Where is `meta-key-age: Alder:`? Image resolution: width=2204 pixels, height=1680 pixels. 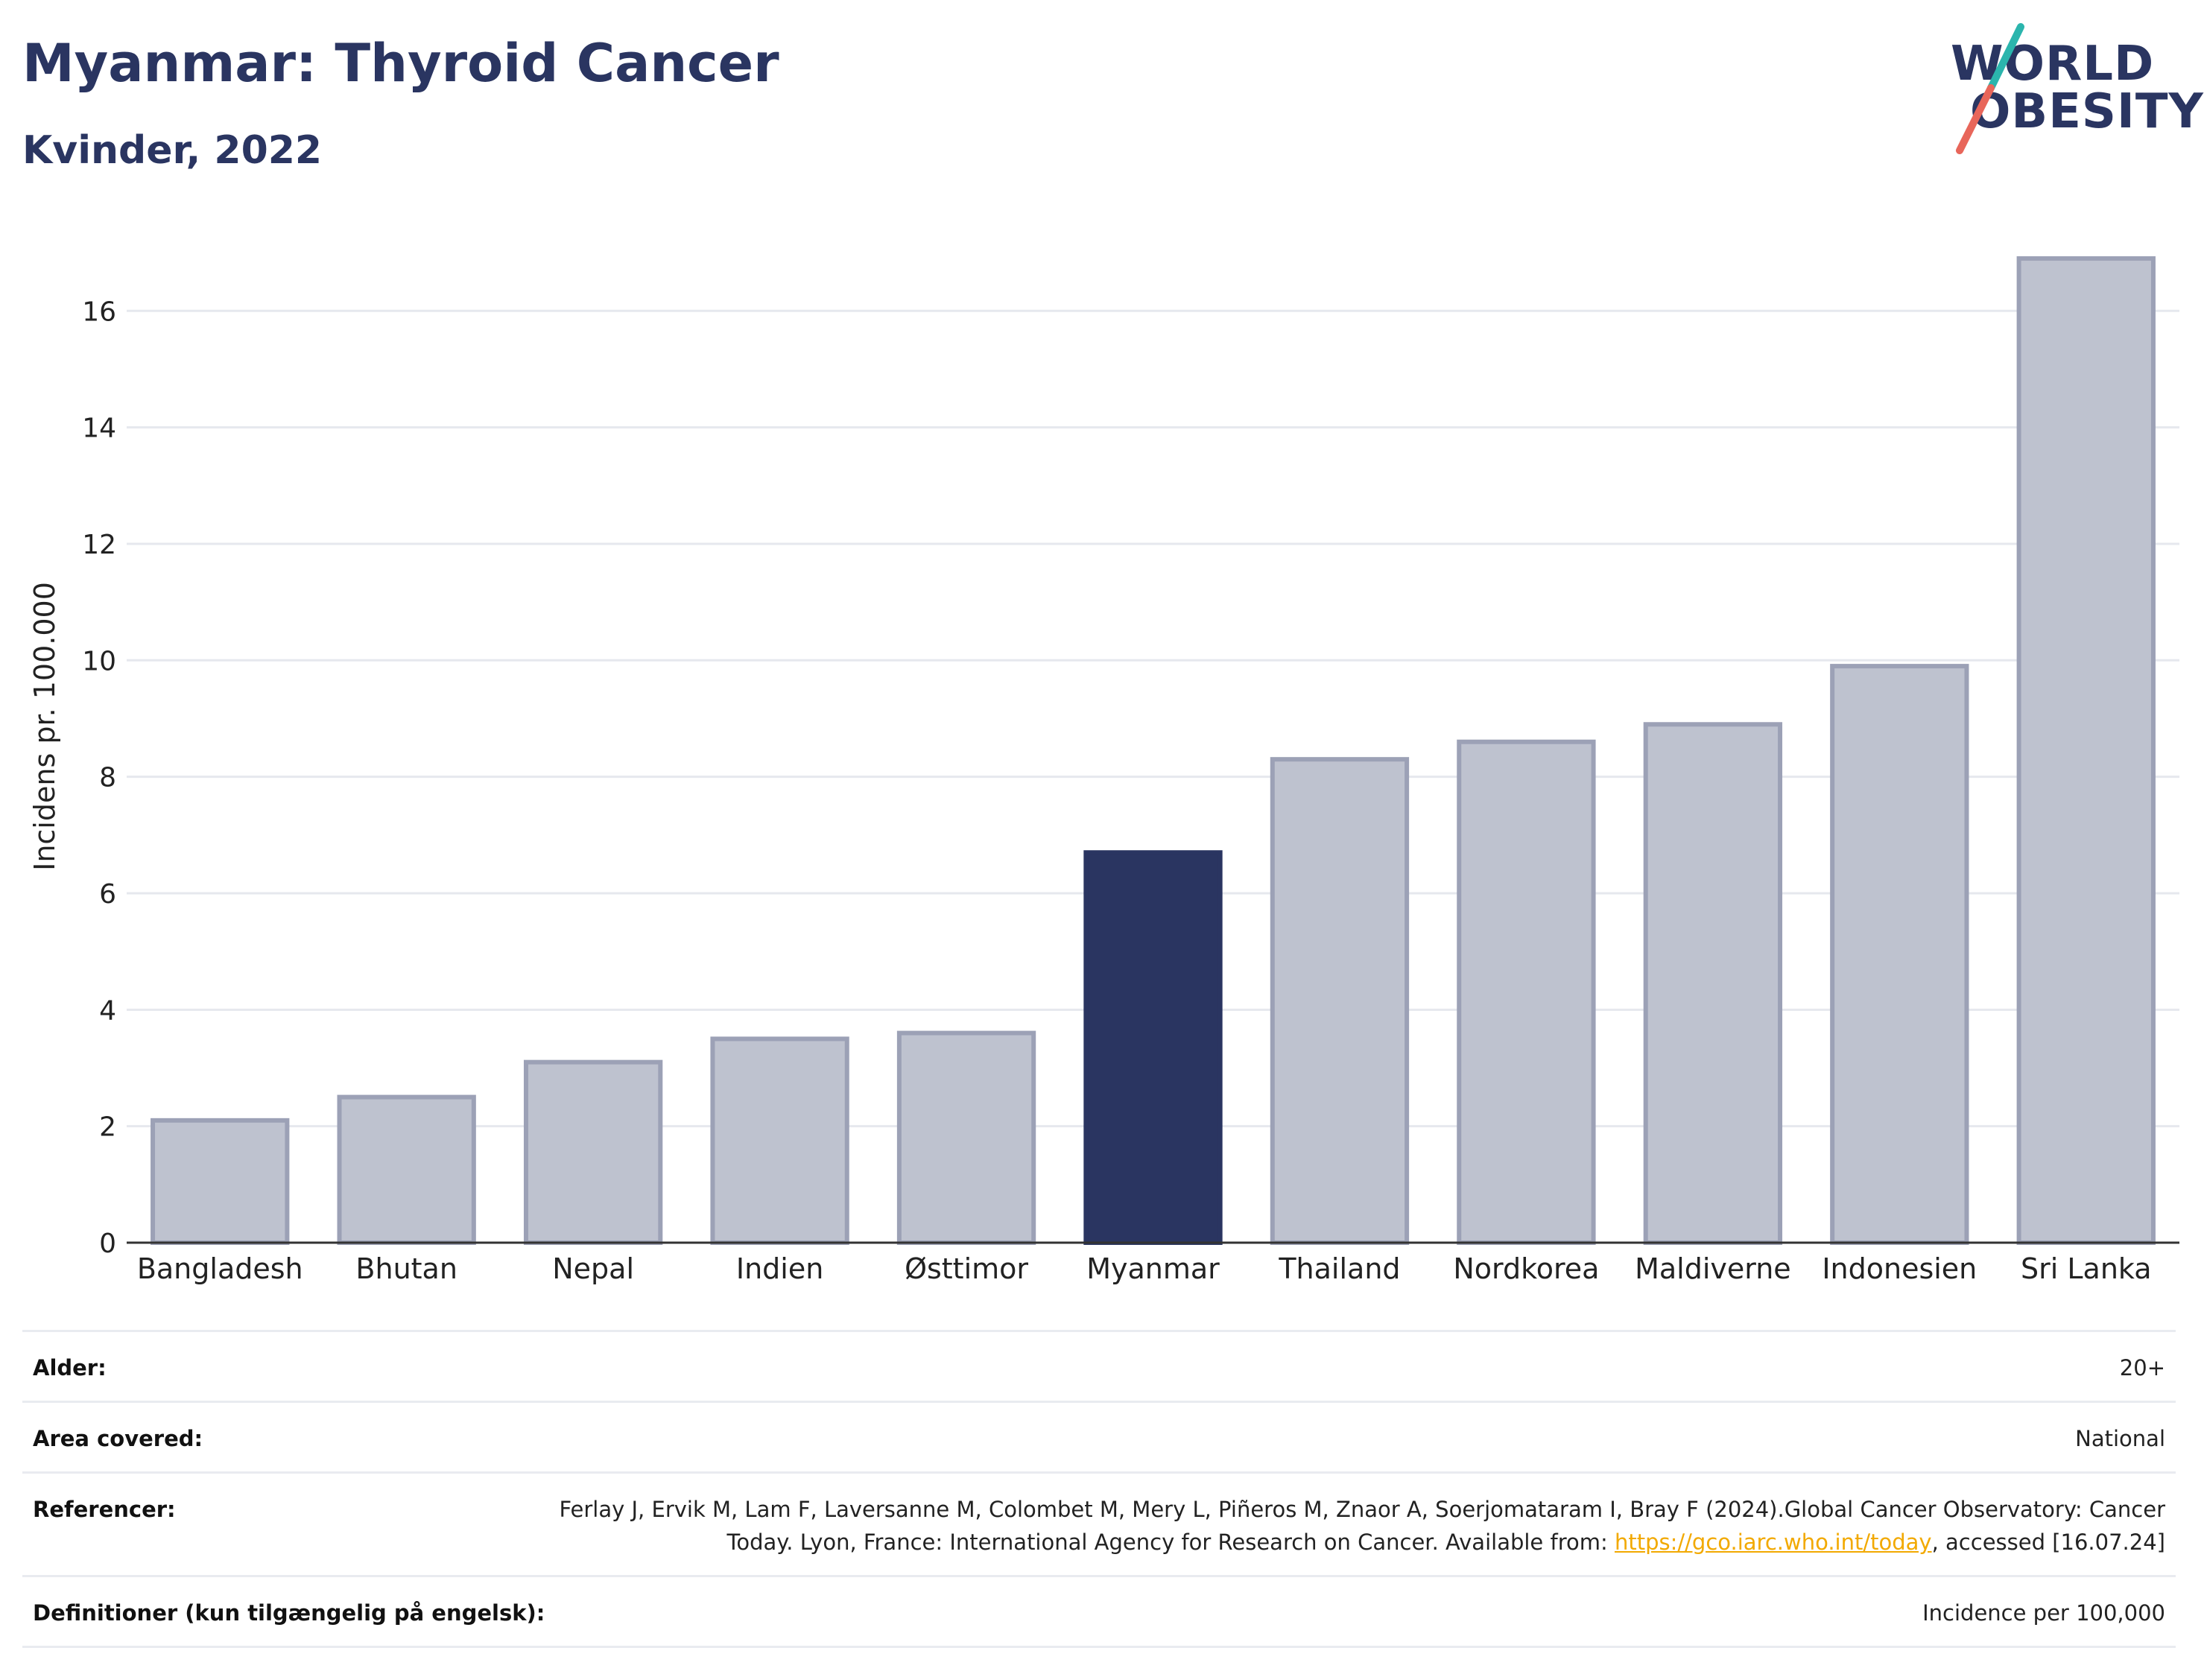
meta-key-age: Alder: is located at coordinates (70, 1368).